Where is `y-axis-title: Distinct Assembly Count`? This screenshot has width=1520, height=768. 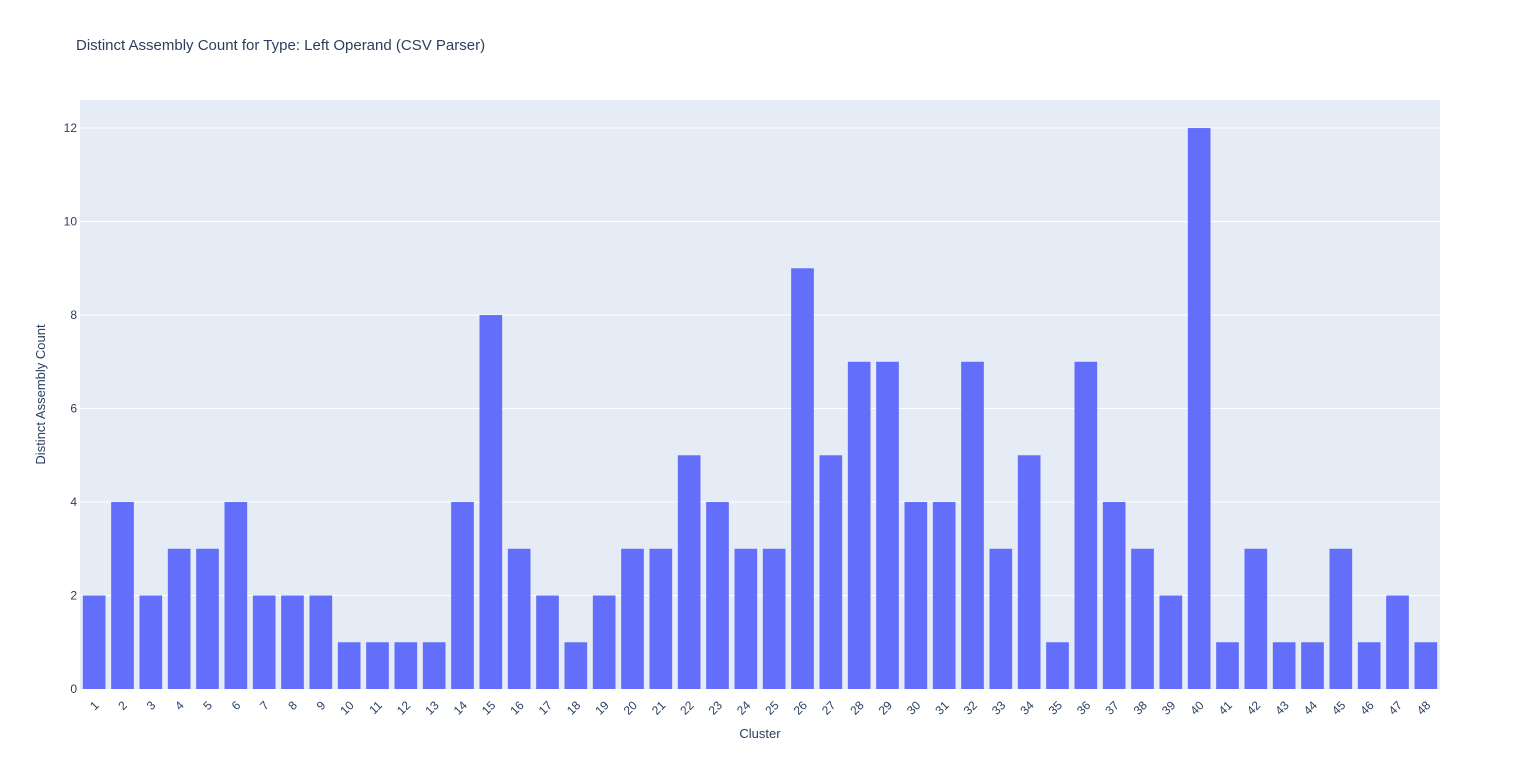 y-axis-title: Distinct Assembly Count is located at coordinates (40, 394).